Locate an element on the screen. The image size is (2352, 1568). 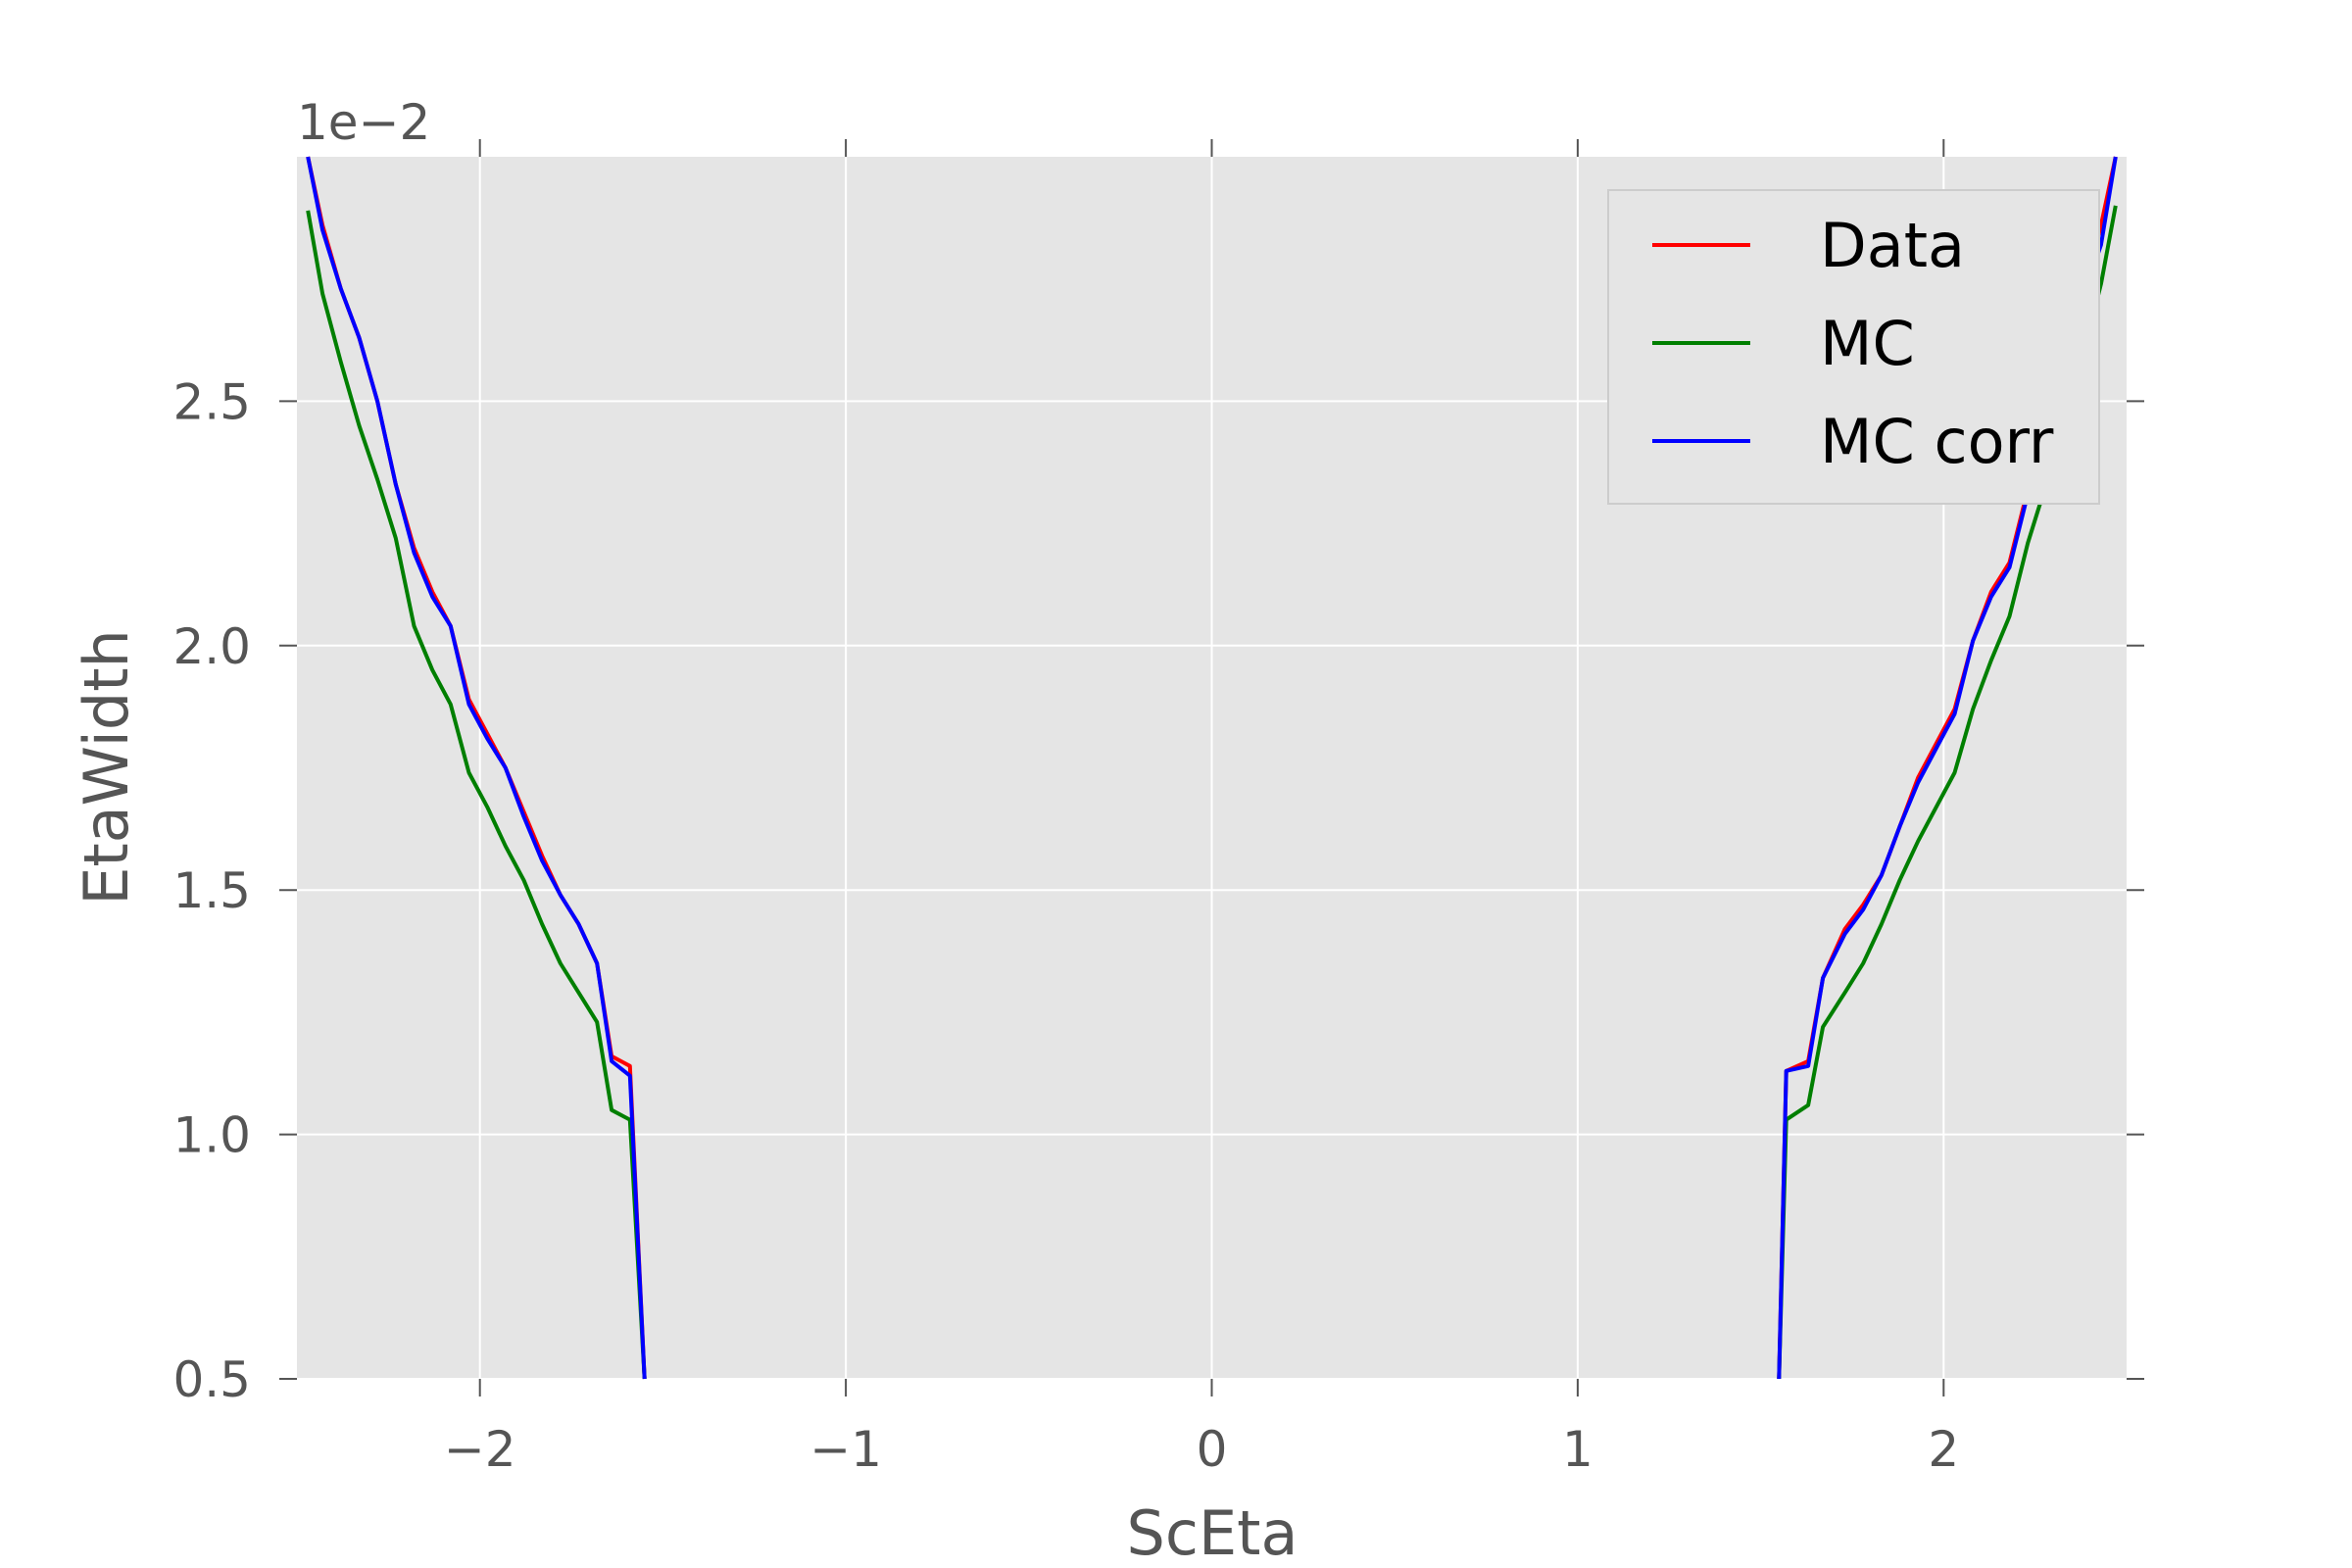
legend-label: MC corr is located at coordinates (1937, 441).